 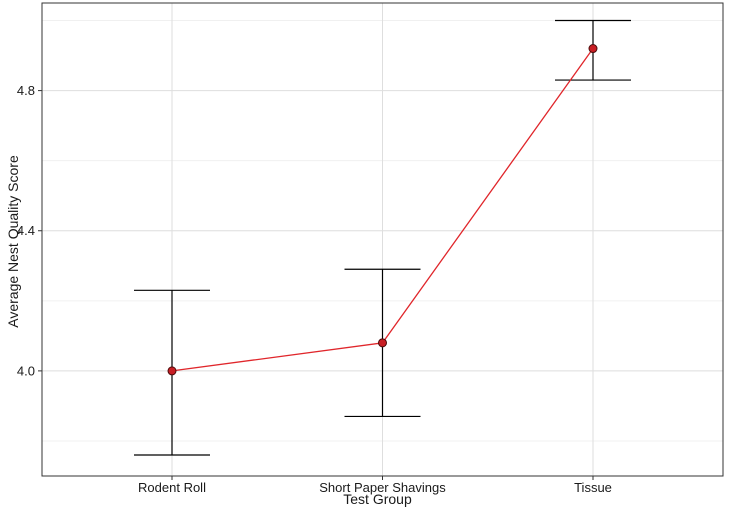 I want to click on y-tick-label: 4.8, so click(x=26, y=90).